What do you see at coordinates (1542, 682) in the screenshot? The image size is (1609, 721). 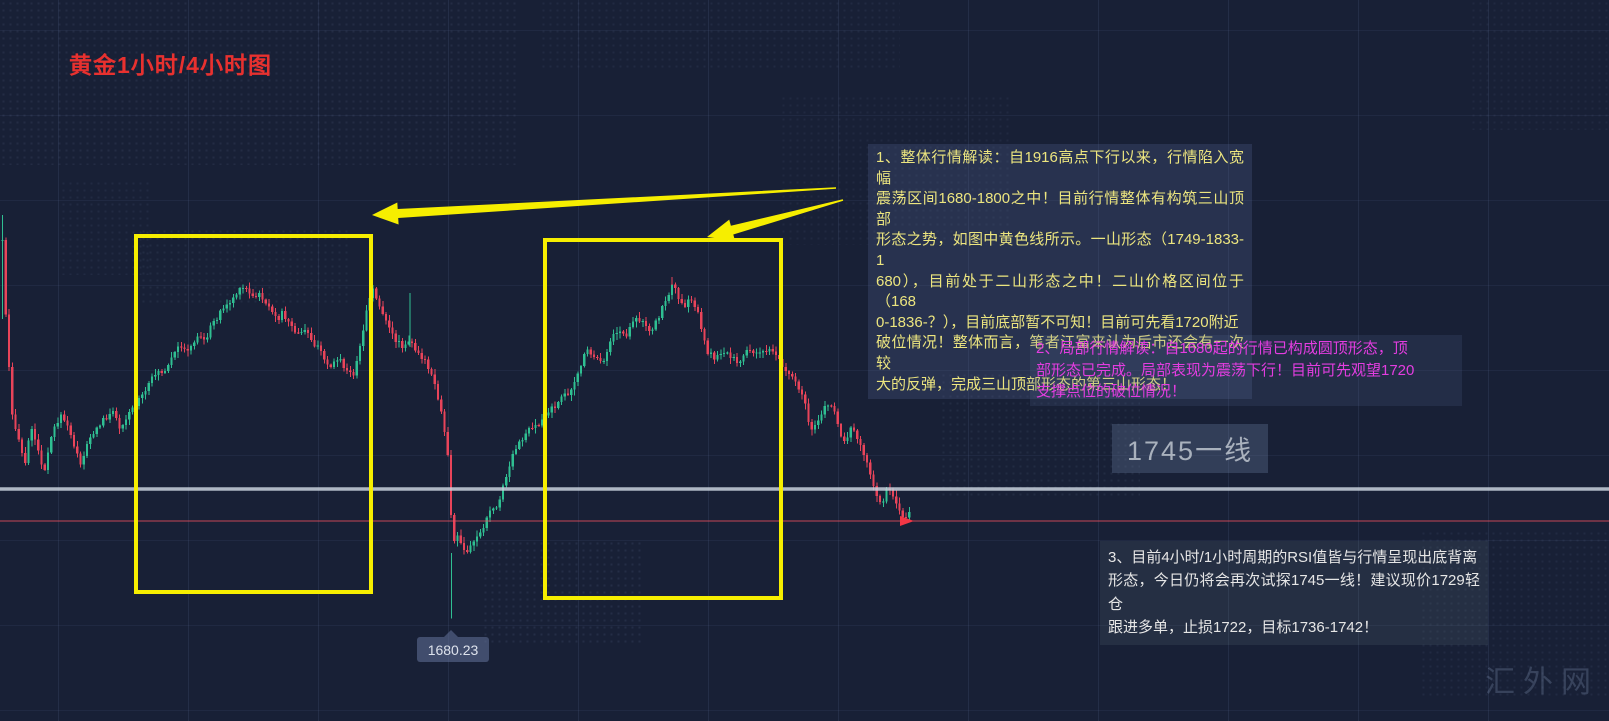 I see `site-watermark: 汇外网` at bounding box center [1542, 682].